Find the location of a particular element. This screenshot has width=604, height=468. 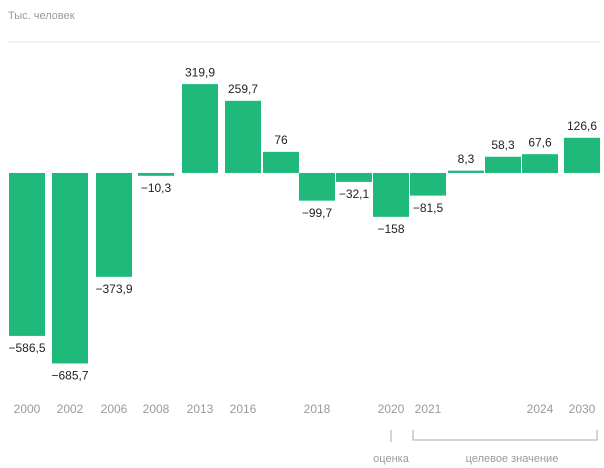

x-tick-label: 2000 is located at coordinates (27, 409).